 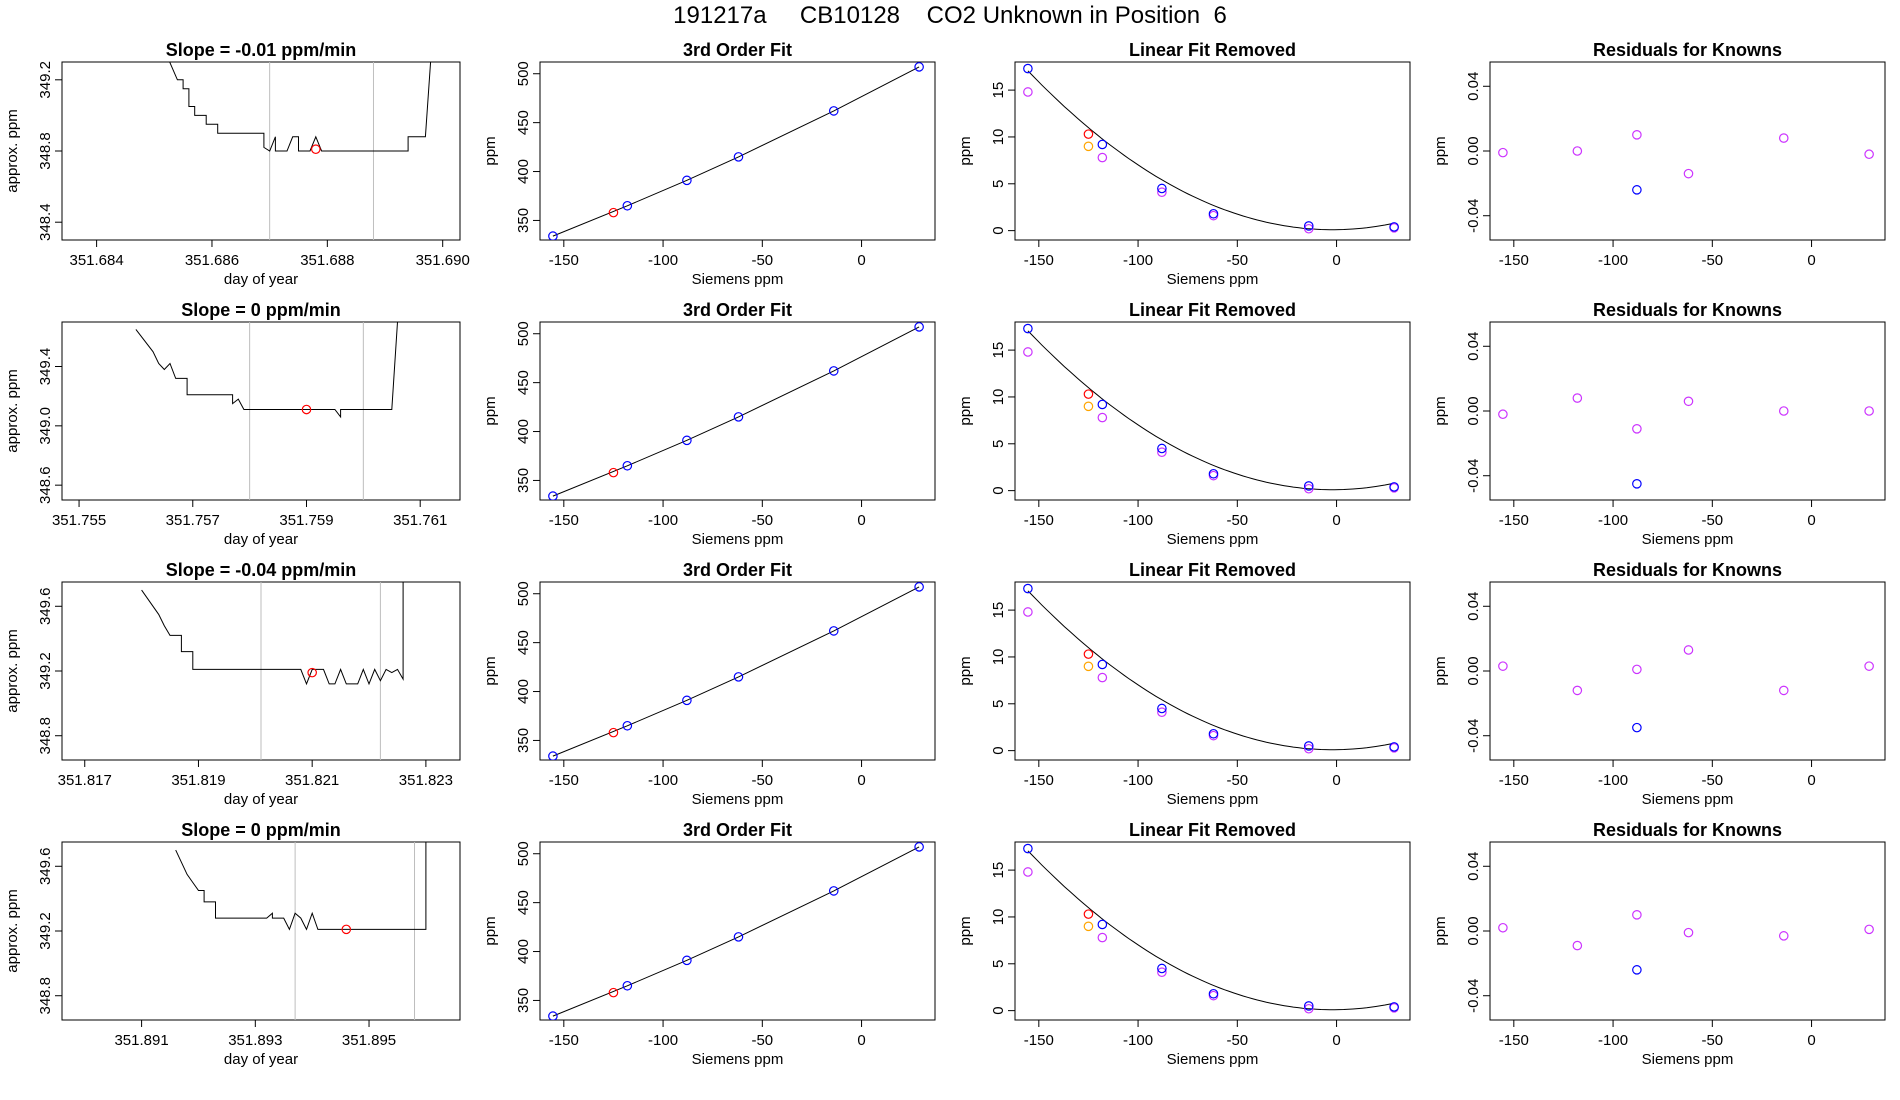 I want to click on panel-title: 3rd Order Fit, so click(x=737, y=50).